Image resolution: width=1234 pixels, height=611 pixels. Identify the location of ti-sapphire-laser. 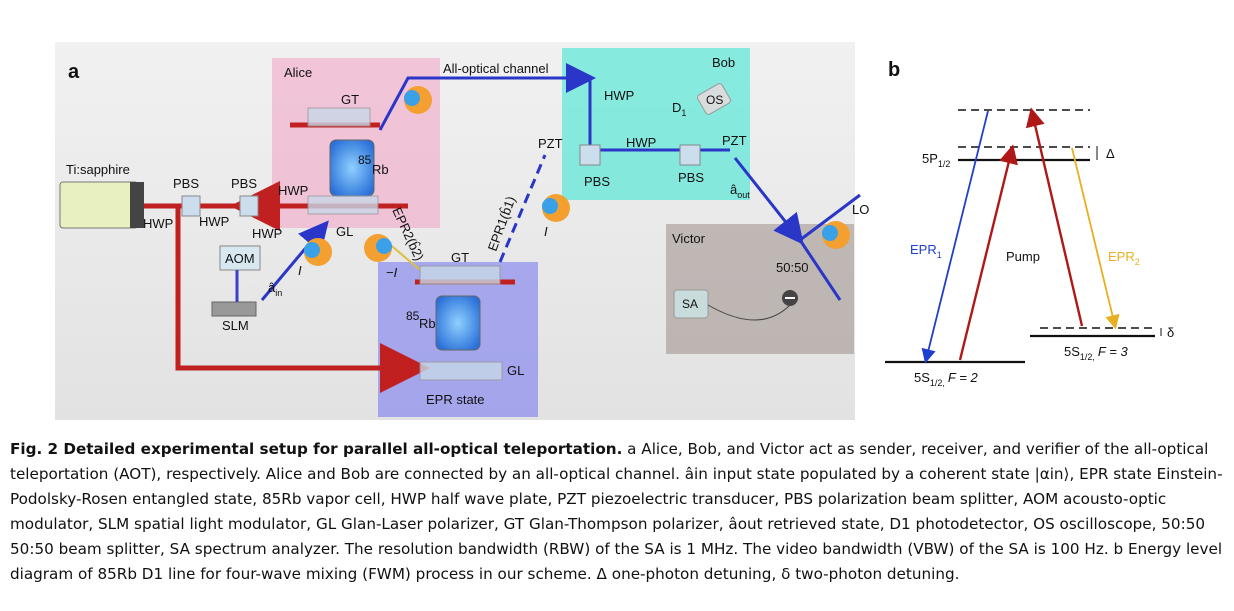
(99, 205).